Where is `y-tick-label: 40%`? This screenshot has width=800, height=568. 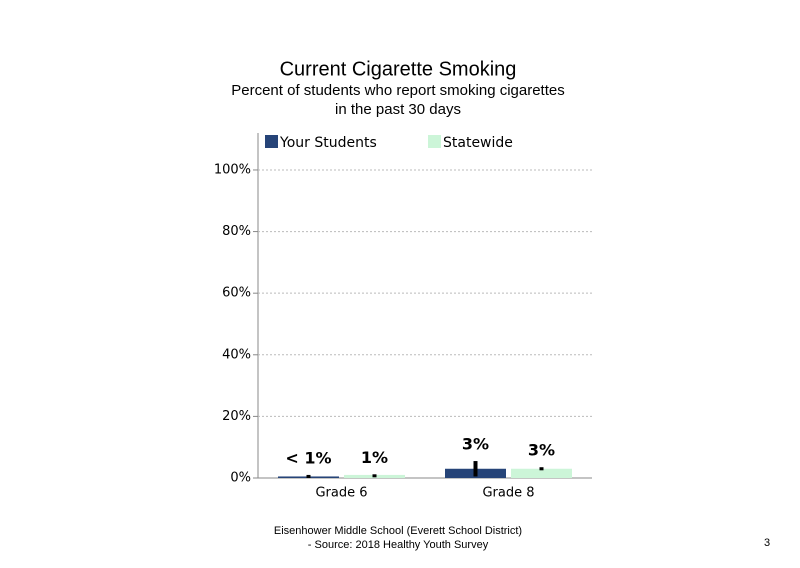 y-tick-label: 40% is located at coordinates (236, 354).